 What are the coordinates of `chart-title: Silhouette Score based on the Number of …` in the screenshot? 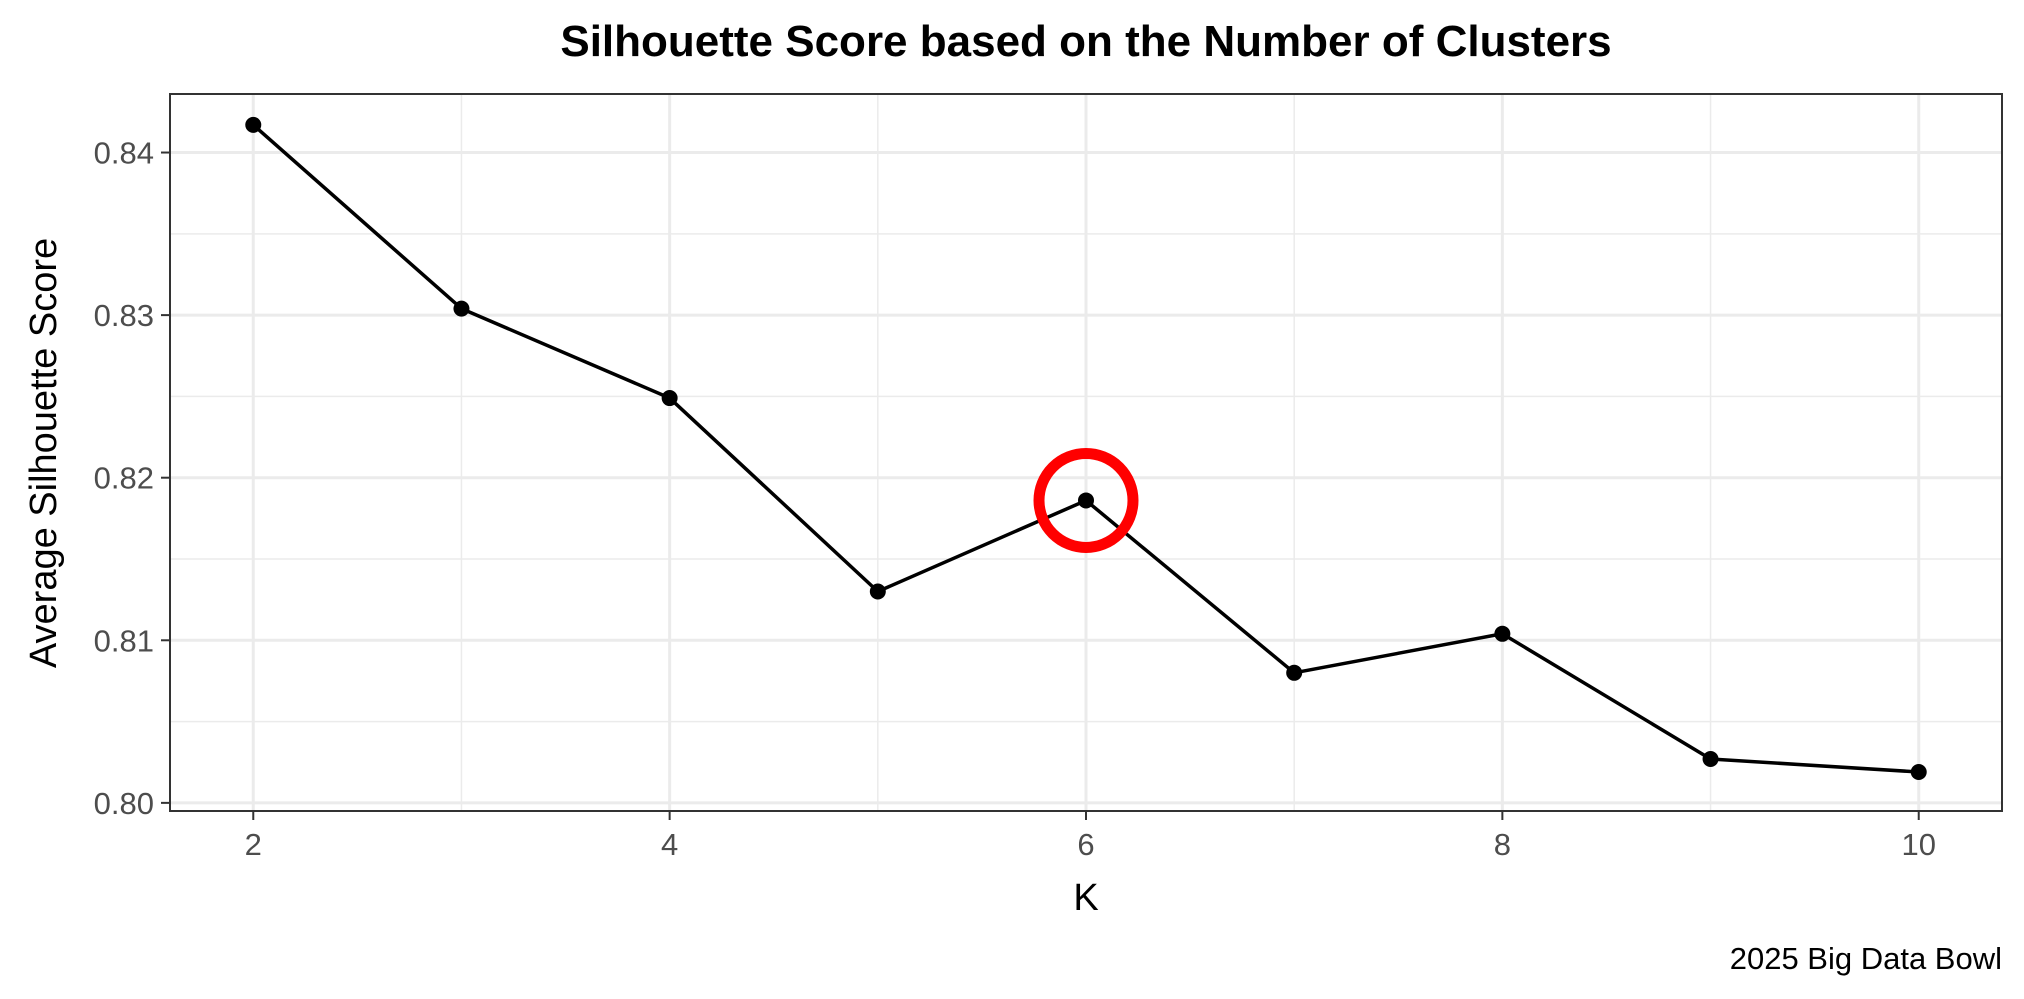 It's located at (1085, 41).